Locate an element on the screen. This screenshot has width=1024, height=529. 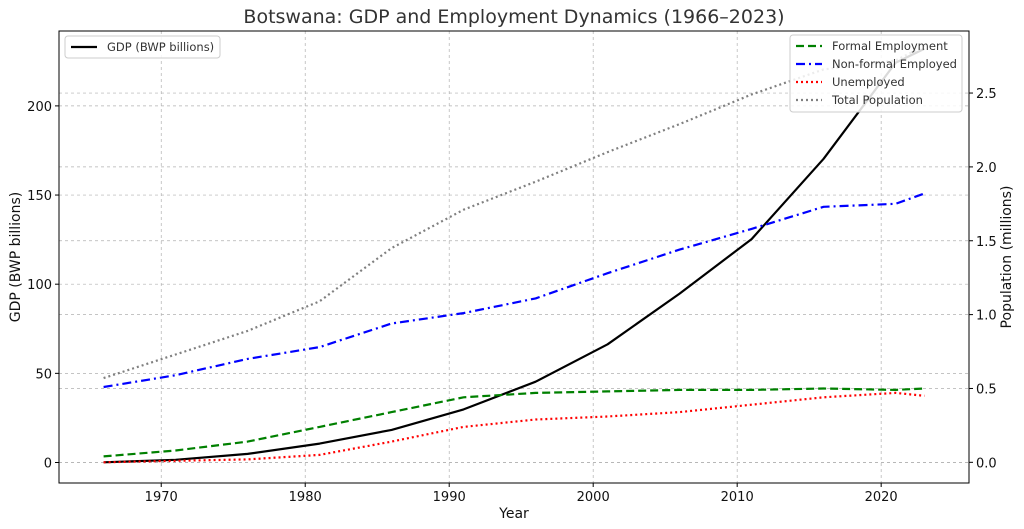
y-left-tick-label: 200 is located at coordinates (39, 107).